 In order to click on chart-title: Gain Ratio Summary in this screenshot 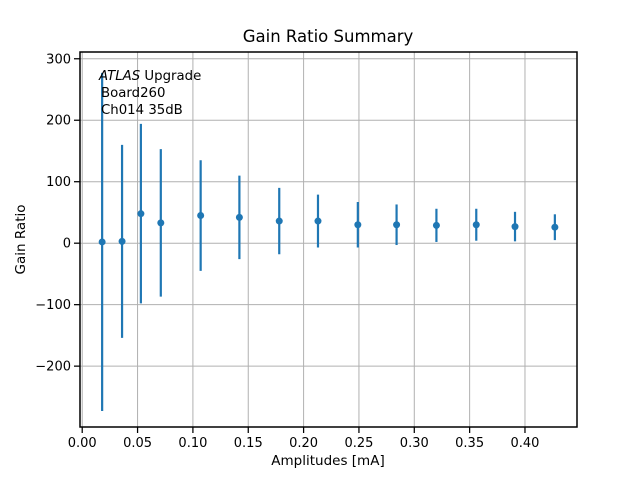, I will do `click(328, 36)`.